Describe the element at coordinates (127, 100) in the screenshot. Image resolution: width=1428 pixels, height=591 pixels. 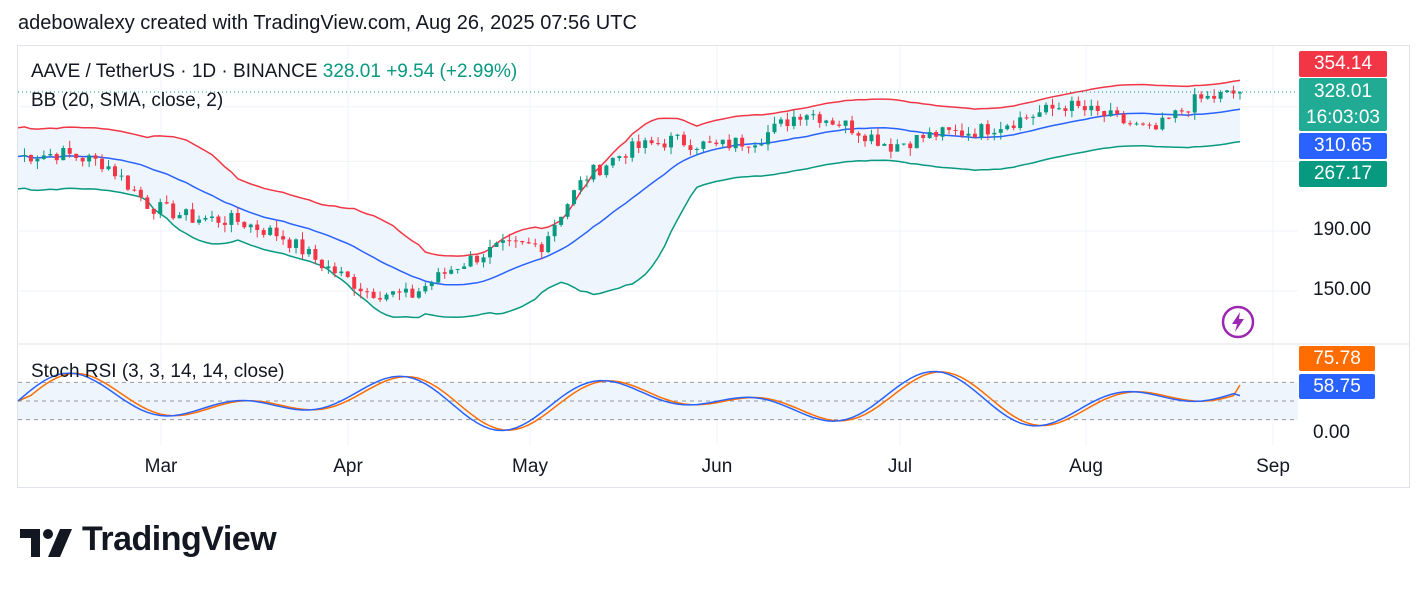
I see `bollinger-legend: BB (20, SMA, close, 2)` at that location.